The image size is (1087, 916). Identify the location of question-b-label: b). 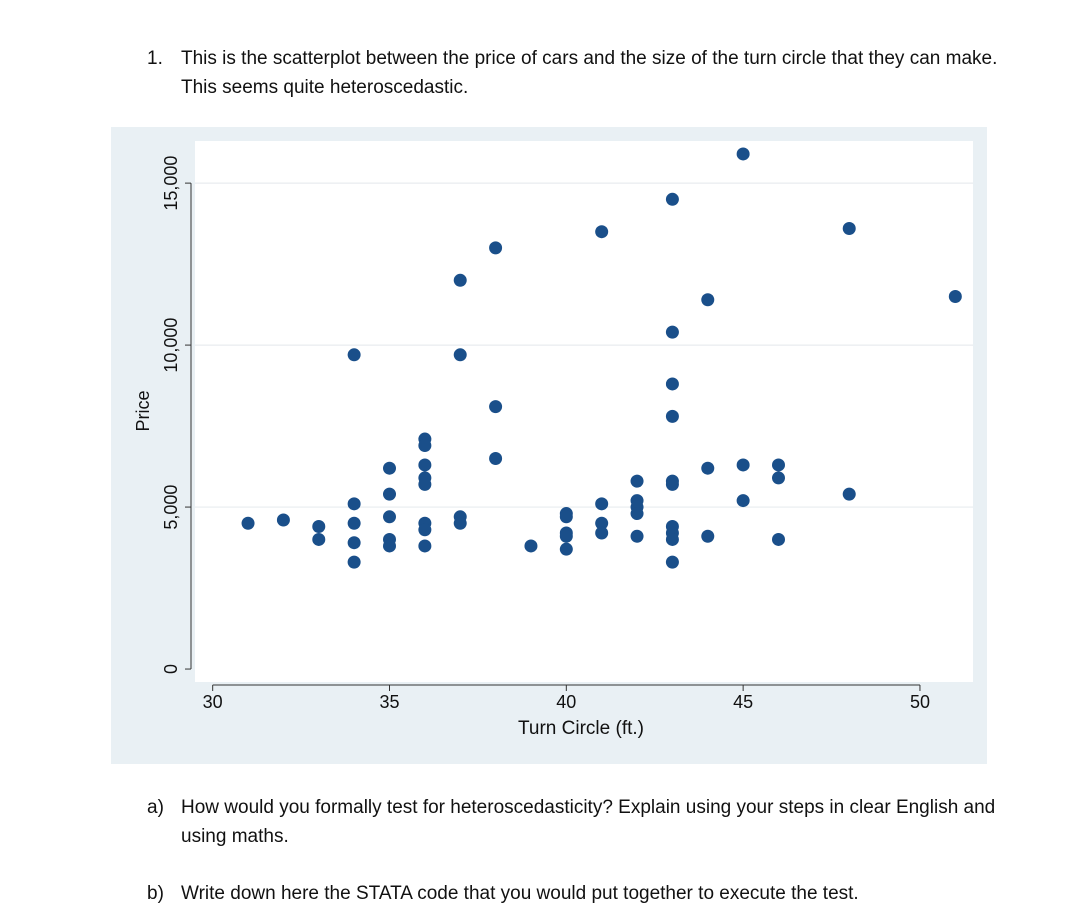
(155, 893).